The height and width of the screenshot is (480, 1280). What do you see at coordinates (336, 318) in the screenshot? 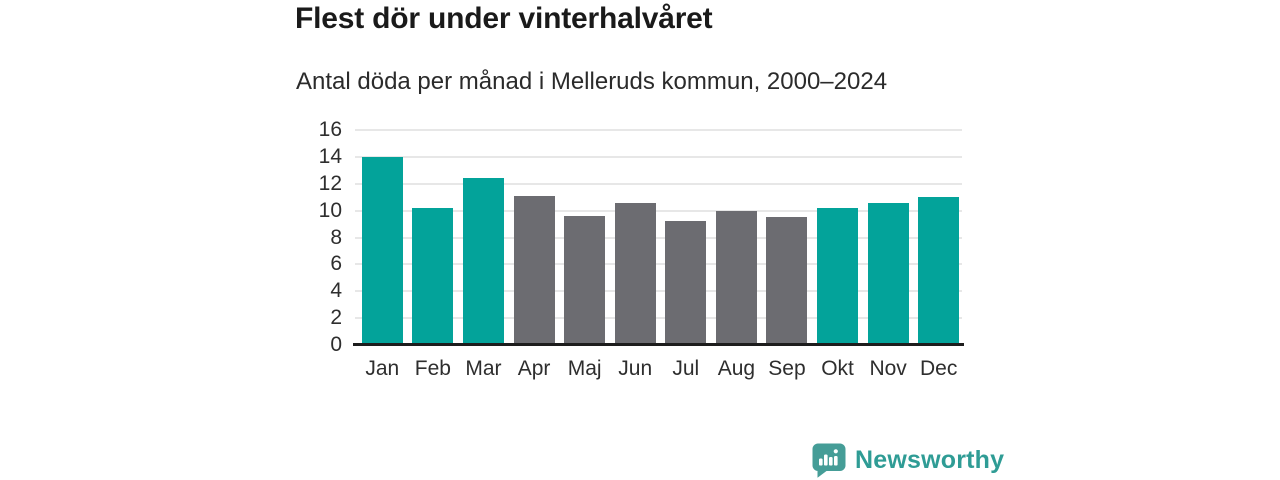
I see `y-tick-label-2: 2` at bounding box center [336, 318].